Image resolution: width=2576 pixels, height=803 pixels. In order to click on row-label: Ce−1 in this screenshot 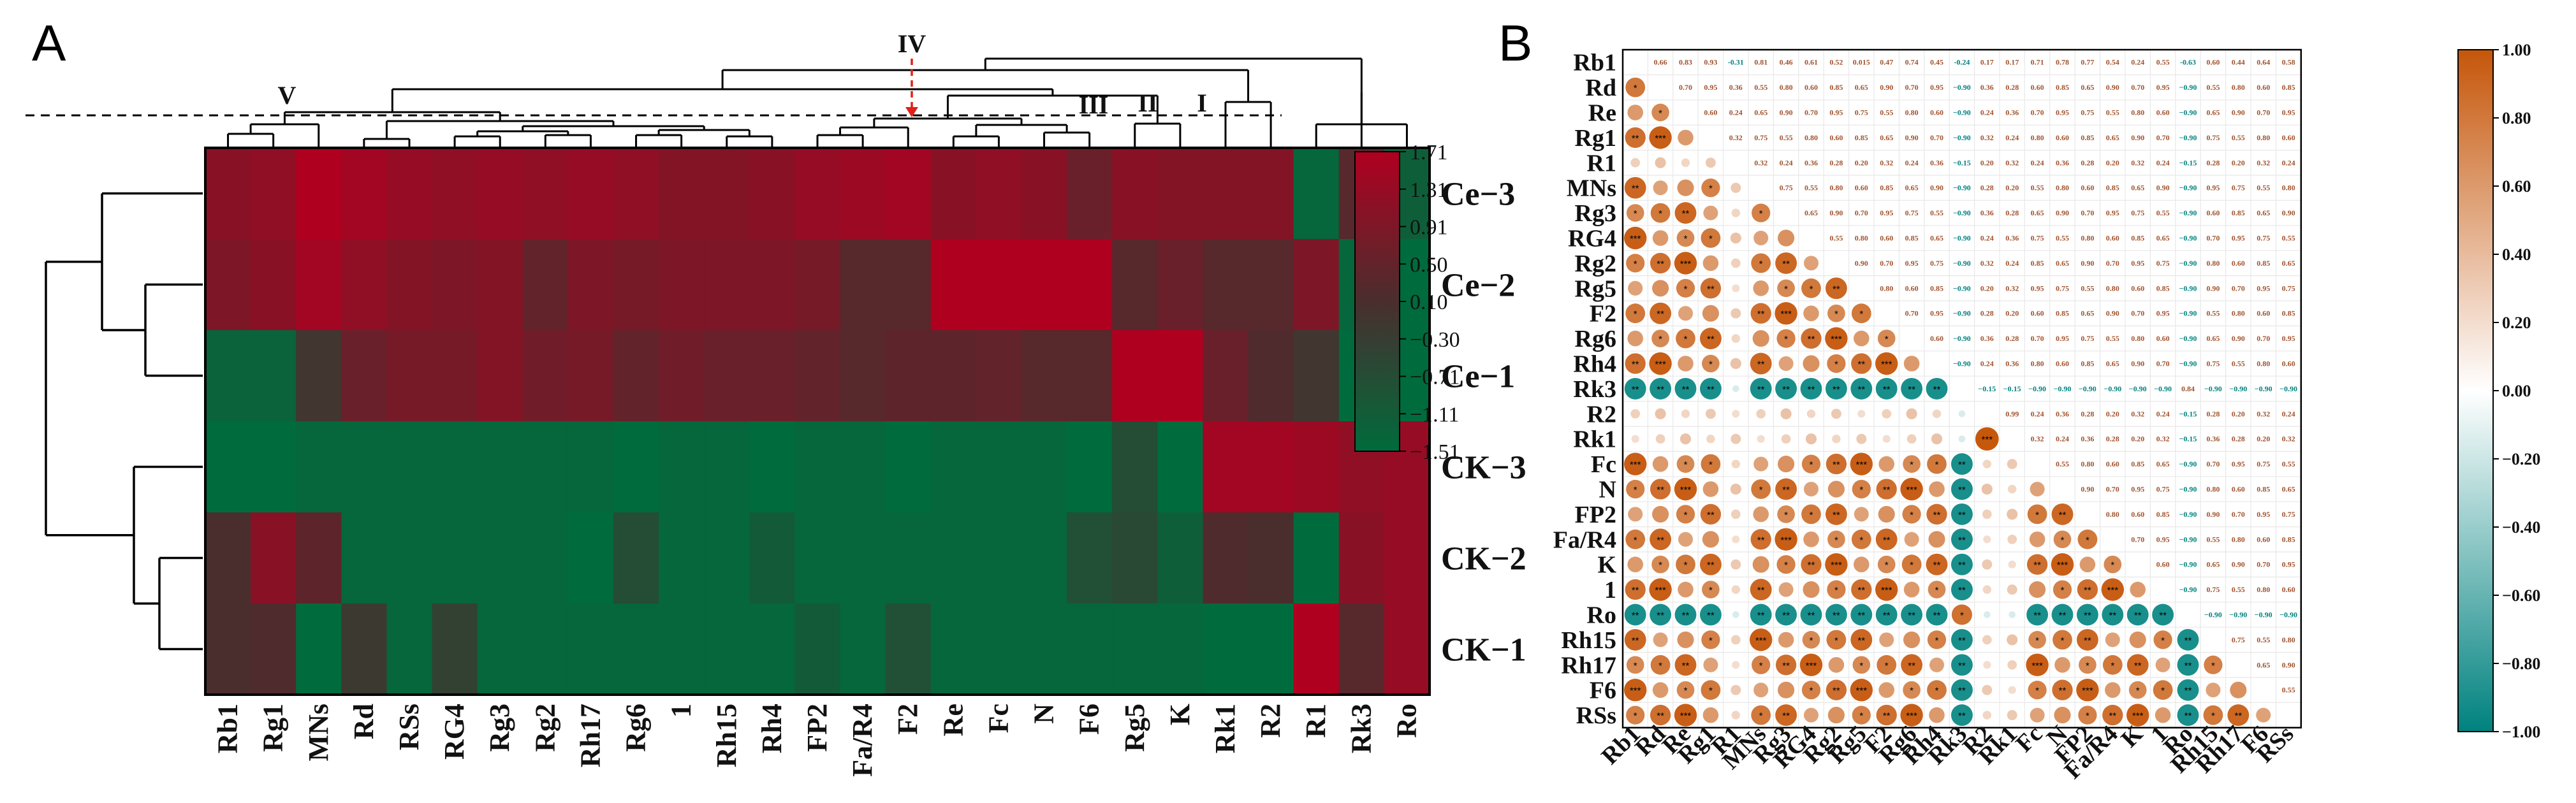, I will do `click(1478, 377)`.